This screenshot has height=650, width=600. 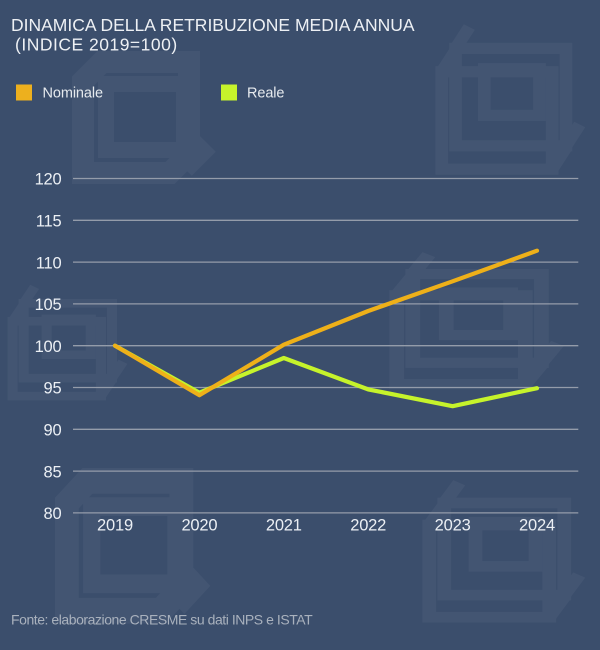 I want to click on svg-text:DINAMICA DELLA RETRIBUZIONE ME: DINAMICA DELLA RETRIBUZIONE MEDIA ANNUA, so click(x=213, y=25).